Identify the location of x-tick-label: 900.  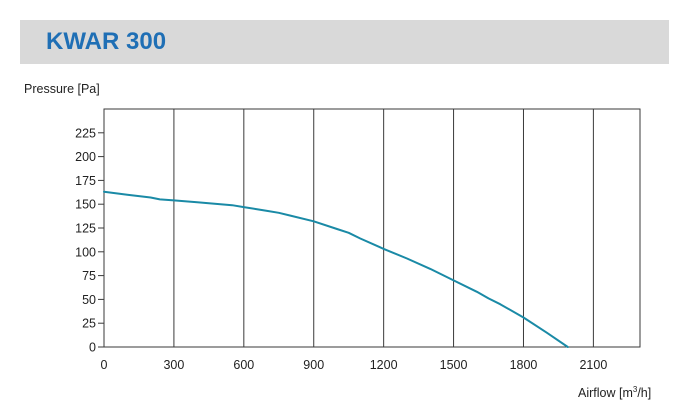
(313, 365).